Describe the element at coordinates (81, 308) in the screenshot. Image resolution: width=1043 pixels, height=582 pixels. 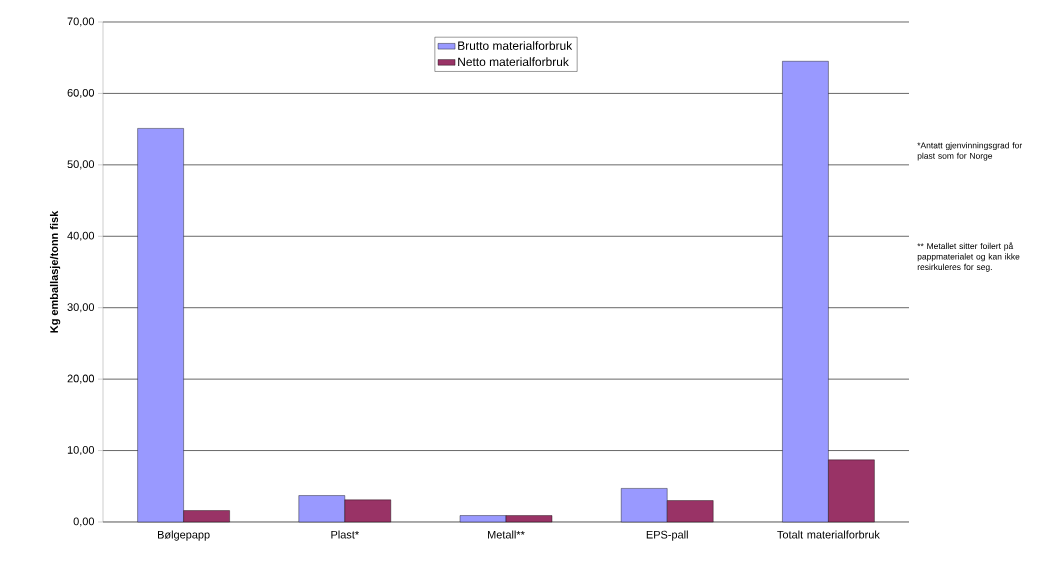
I see `y-tick-label: 30,00` at that location.